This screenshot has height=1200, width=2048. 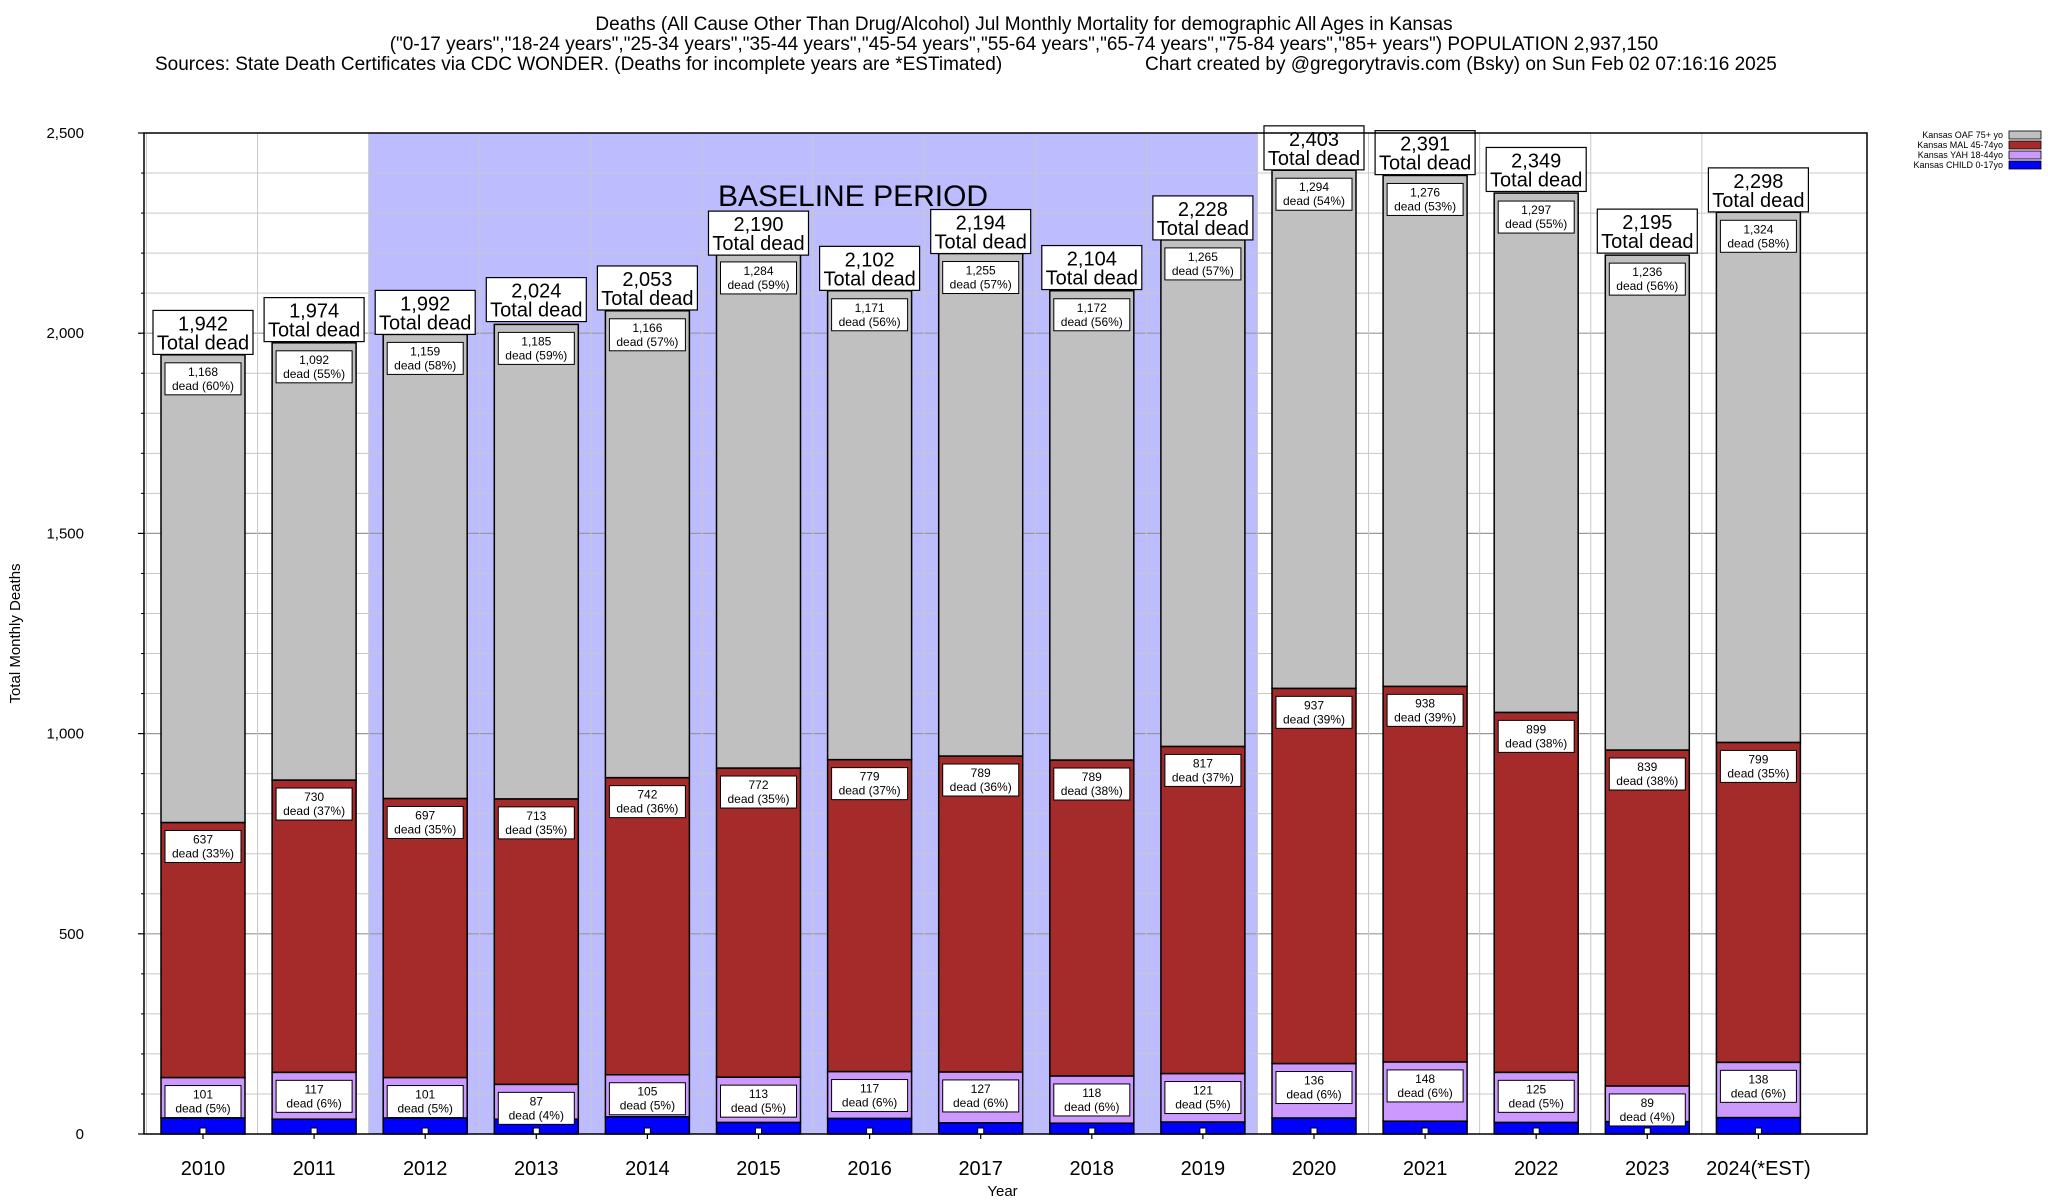 I want to click on segment-label-oaf: 1,324, so click(x=1758, y=229).